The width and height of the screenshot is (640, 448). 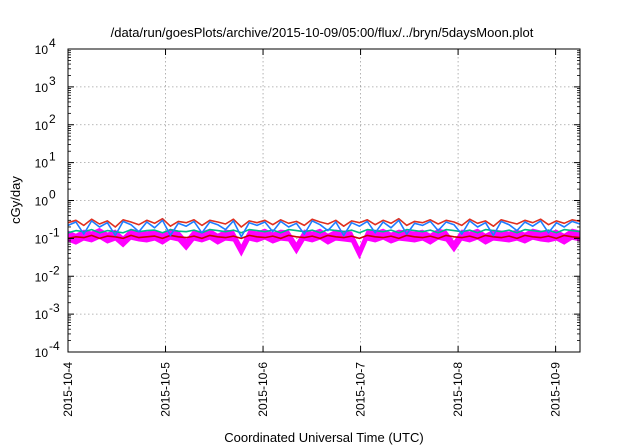 I want to click on x-tick-label: 2015-10-7, so click(x=361, y=389).